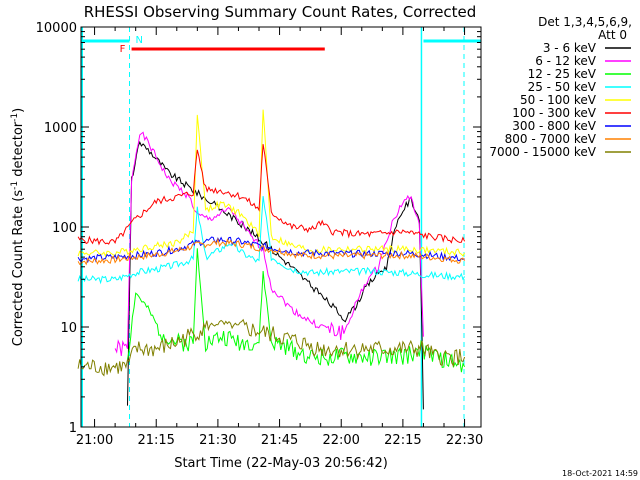 The width and height of the screenshot is (640, 480). What do you see at coordinates (139, 40) in the screenshot?
I see `night-flag-label: N` at bounding box center [139, 40].